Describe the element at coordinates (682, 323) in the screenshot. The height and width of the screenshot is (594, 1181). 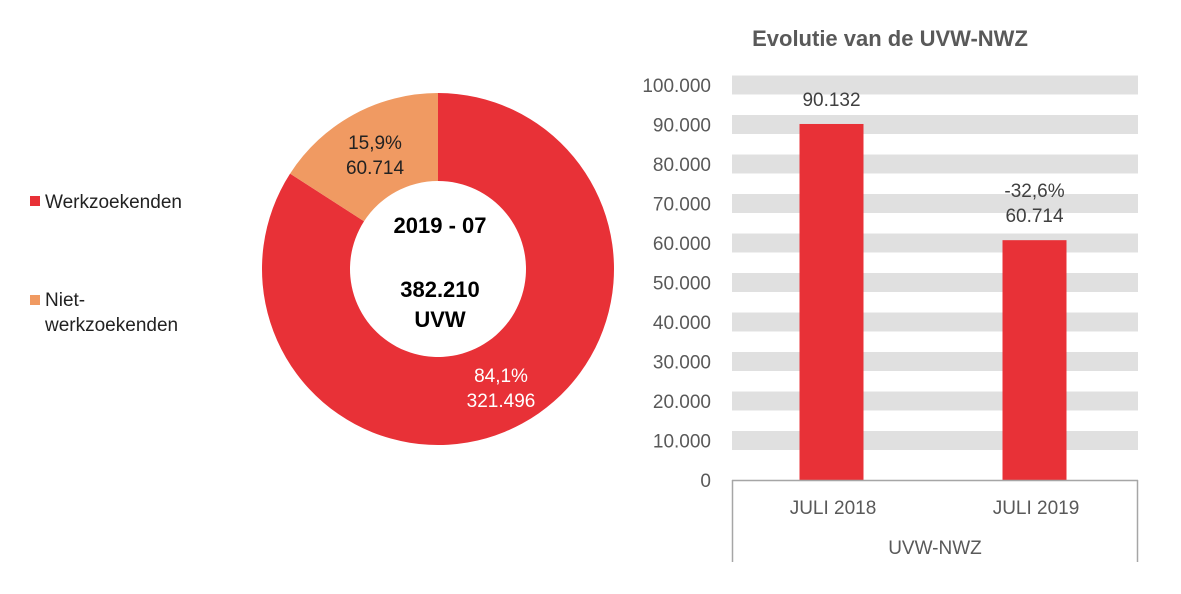
I see `y-tick-label: 40.000` at that location.